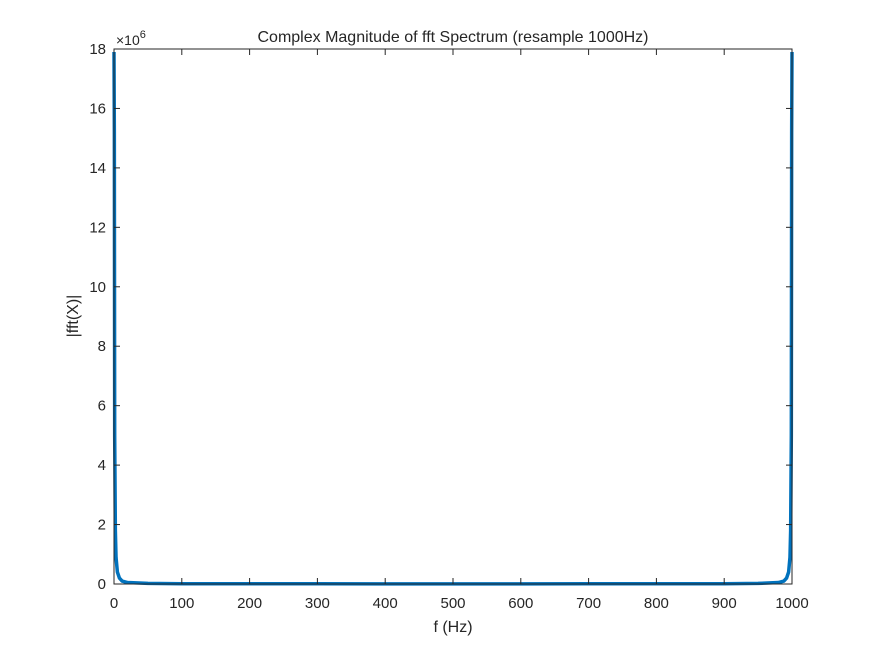 The image size is (875, 656). What do you see at coordinates (452, 627) in the screenshot?
I see `x-axis-label: f (Hz)` at bounding box center [452, 627].